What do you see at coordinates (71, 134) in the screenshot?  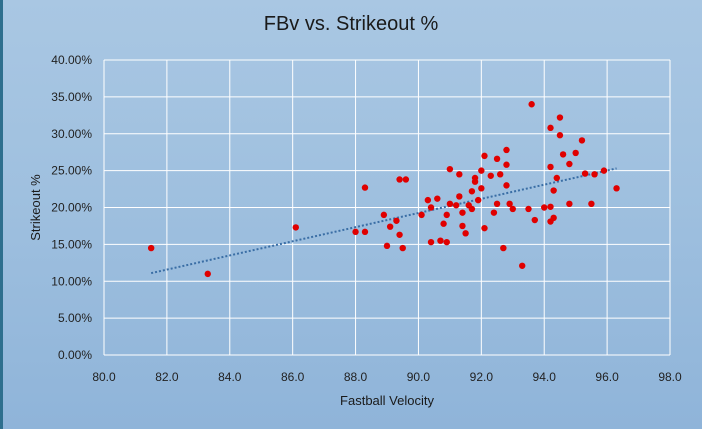 I see `y-tick-label: 30.00%` at bounding box center [71, 134].